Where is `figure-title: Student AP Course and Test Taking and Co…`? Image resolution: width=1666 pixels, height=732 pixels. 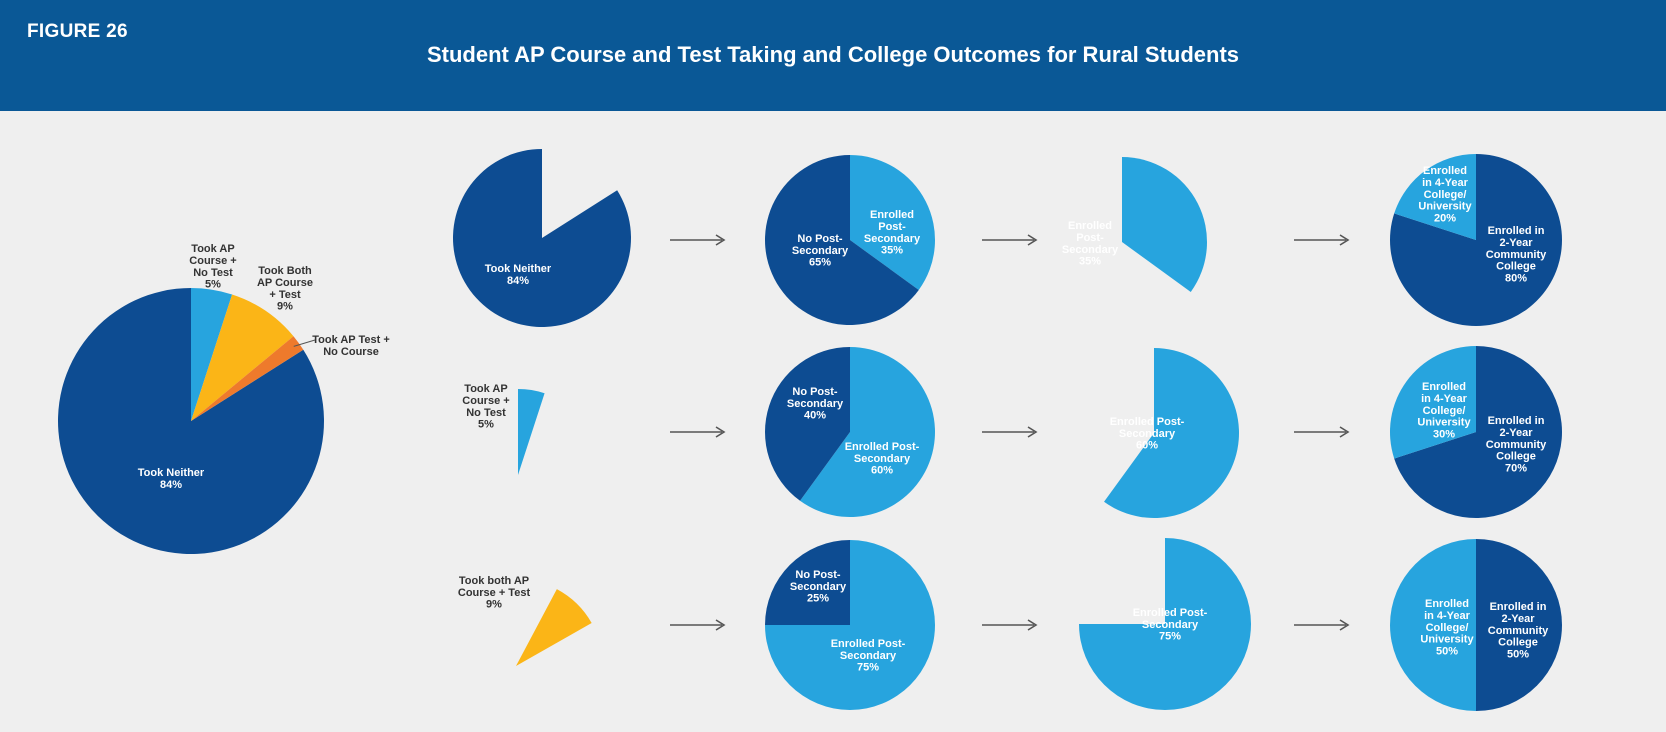
figure-title: Student AP Course and Test Taking and Co… is located at coordinates (833, 54).